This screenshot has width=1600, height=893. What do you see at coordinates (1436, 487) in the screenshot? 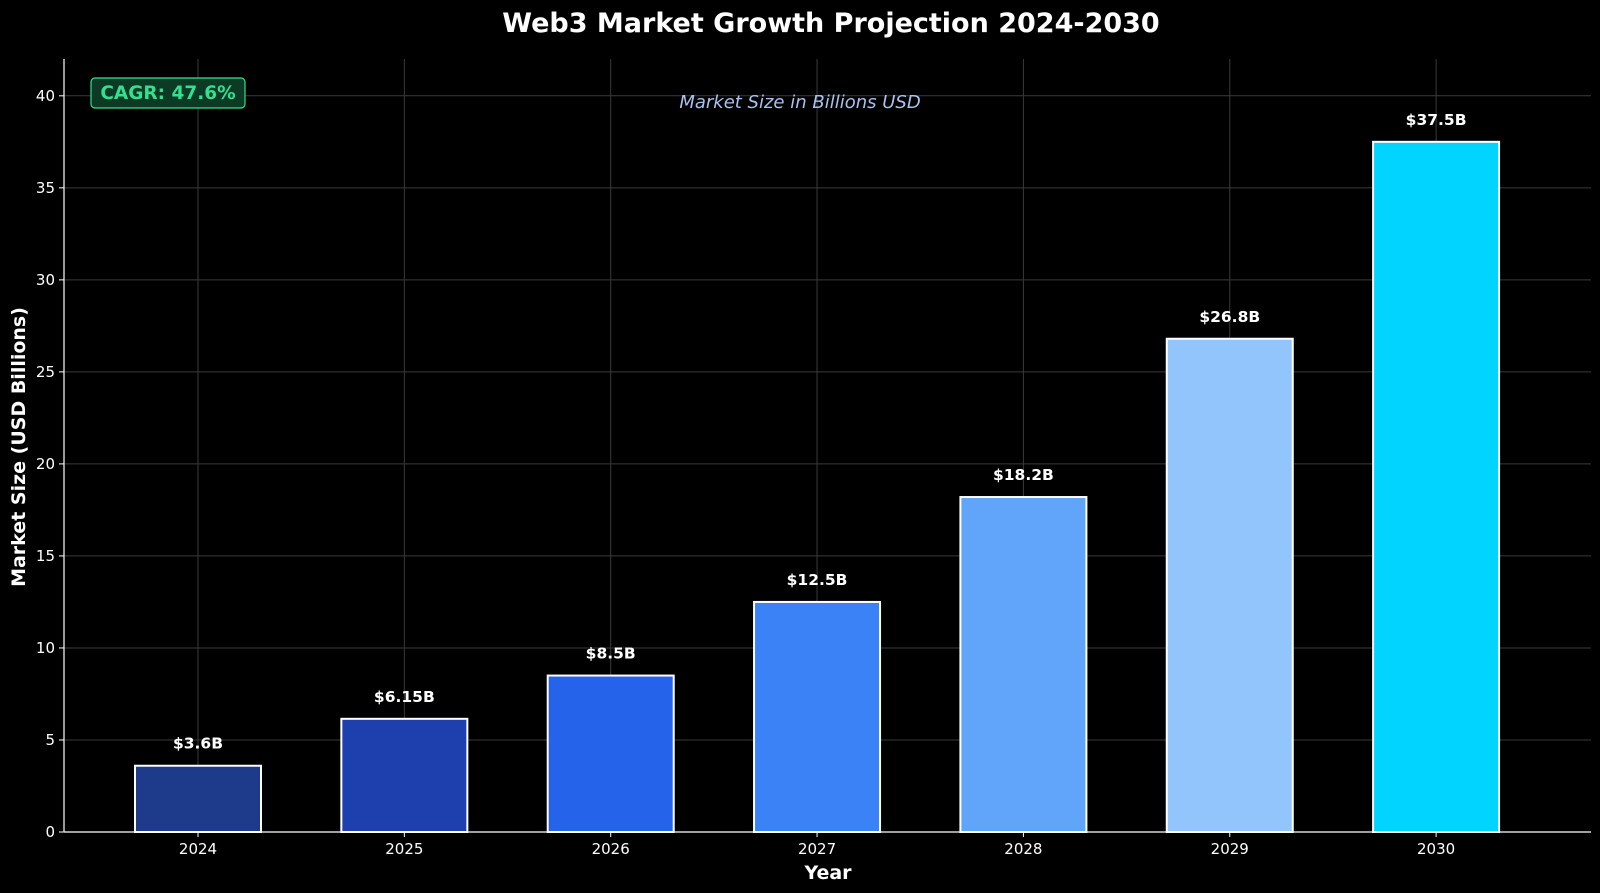
I see `bar-2030` at bounding box center [1436, 487].